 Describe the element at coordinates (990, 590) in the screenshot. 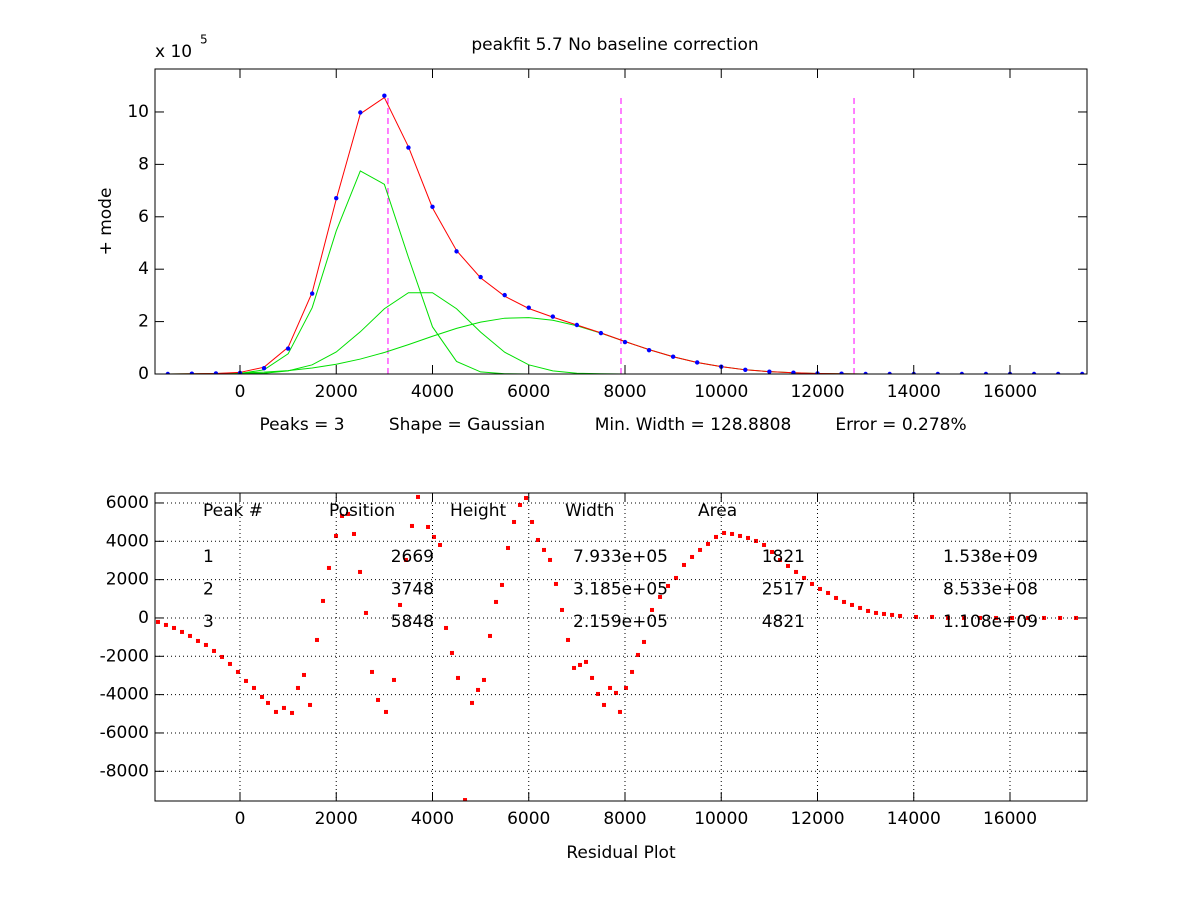

I see `table-cell: 8.533e+08` at that location.